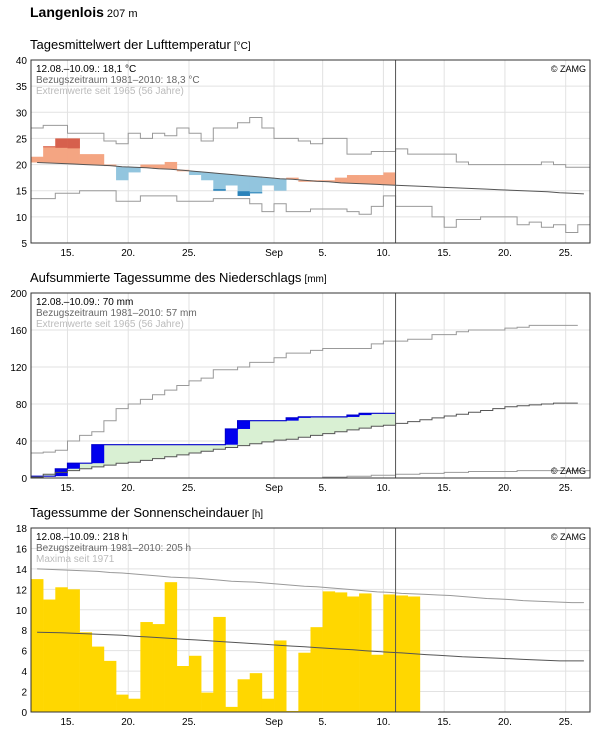 This screenshot has width=596, height=729. Describe the element at coordinates (113, 548) in the screenshot. I see `info-reference: Bezugszeitraum 1981–2010: 205 h` at that location.